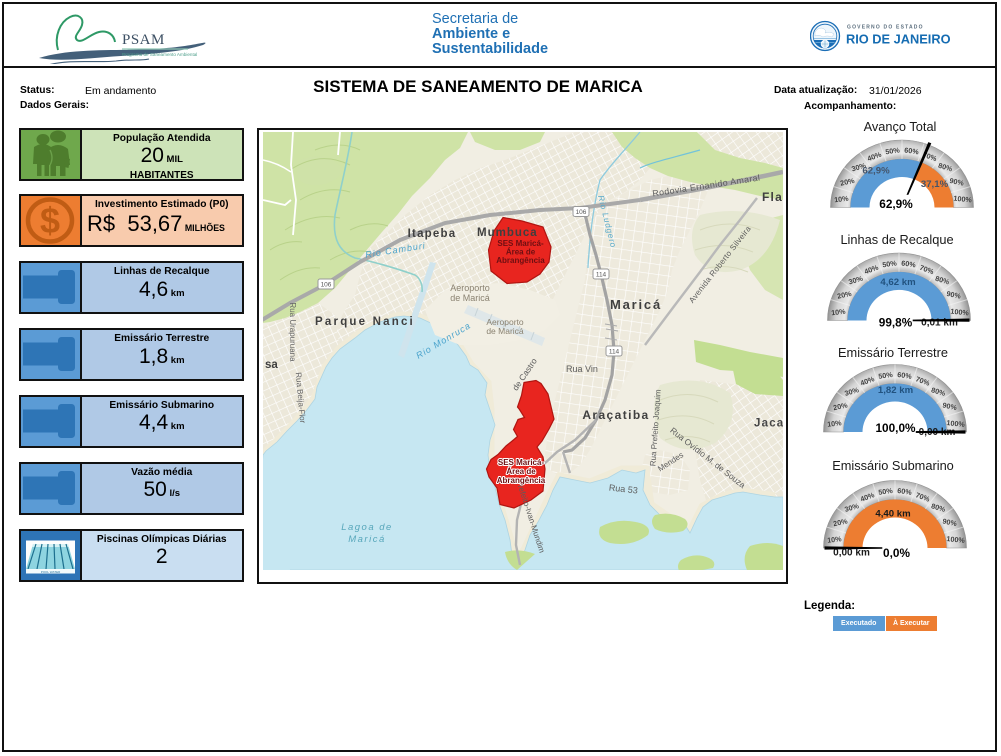 The image size is (1001, 756). What do you see at coordinates (365, 322) in the screenshot?
I see `svg-text: Parque Nanci` at bounding box center [365, 322].